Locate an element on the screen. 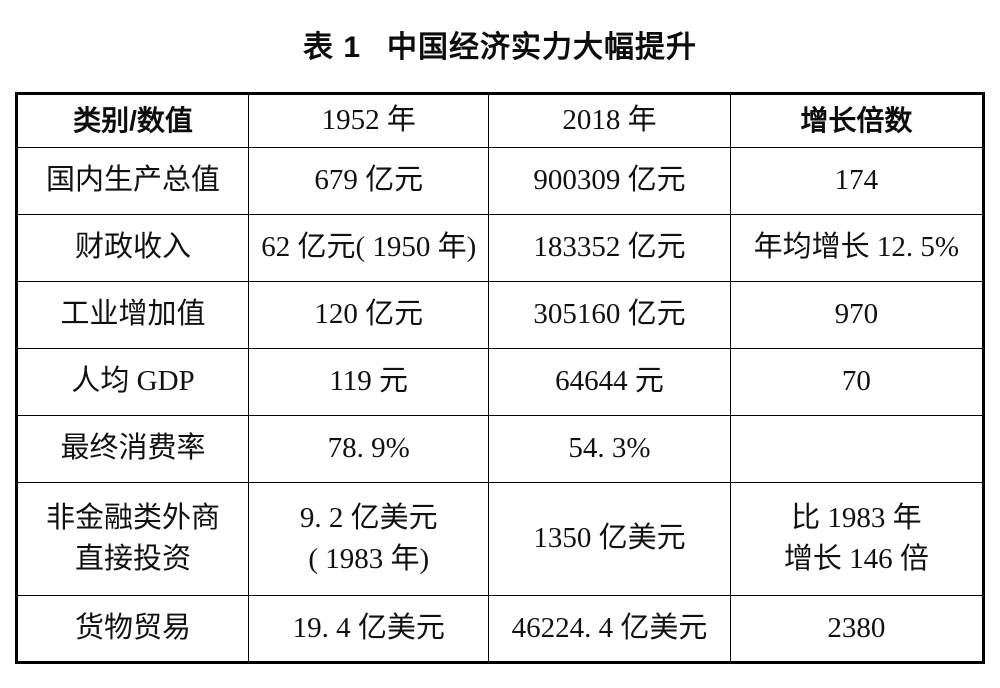 The height and width of the screenshot is (688, 1000). cell-1952: 119 元 is located at coordinates (369, 382).